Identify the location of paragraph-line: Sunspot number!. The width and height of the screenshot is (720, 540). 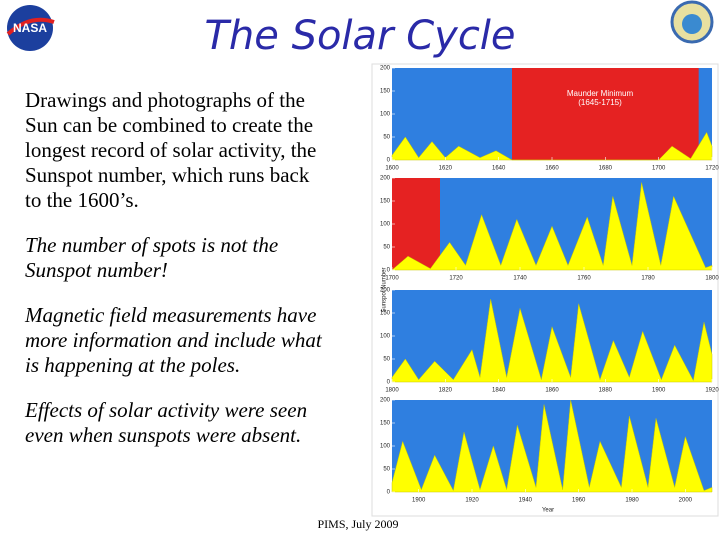
(96, 270).